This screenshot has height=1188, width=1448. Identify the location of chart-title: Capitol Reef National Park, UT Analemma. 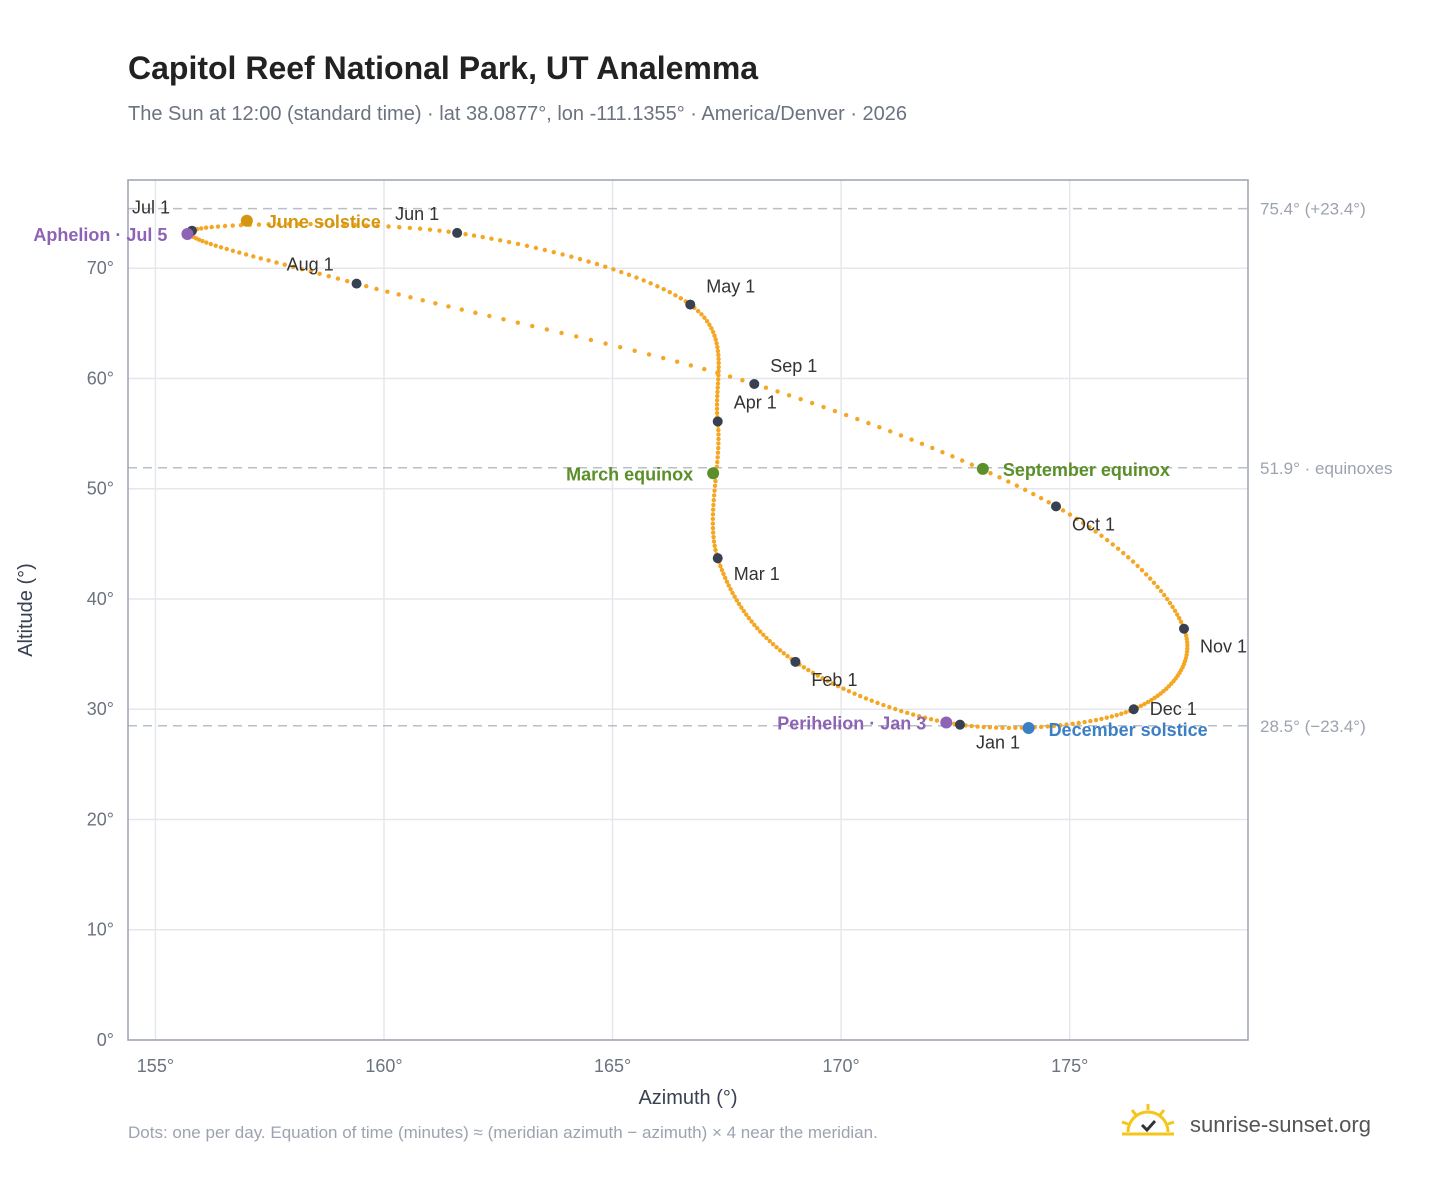
(443, 68).